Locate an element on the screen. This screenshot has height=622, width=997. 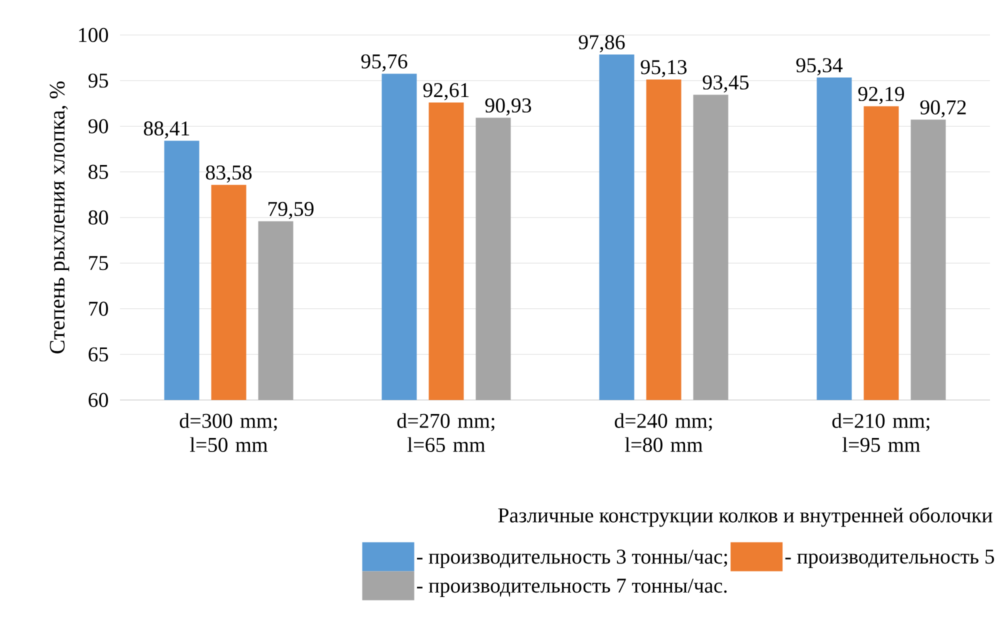
data-label: 92,61 is located at coordinates (446, 91).